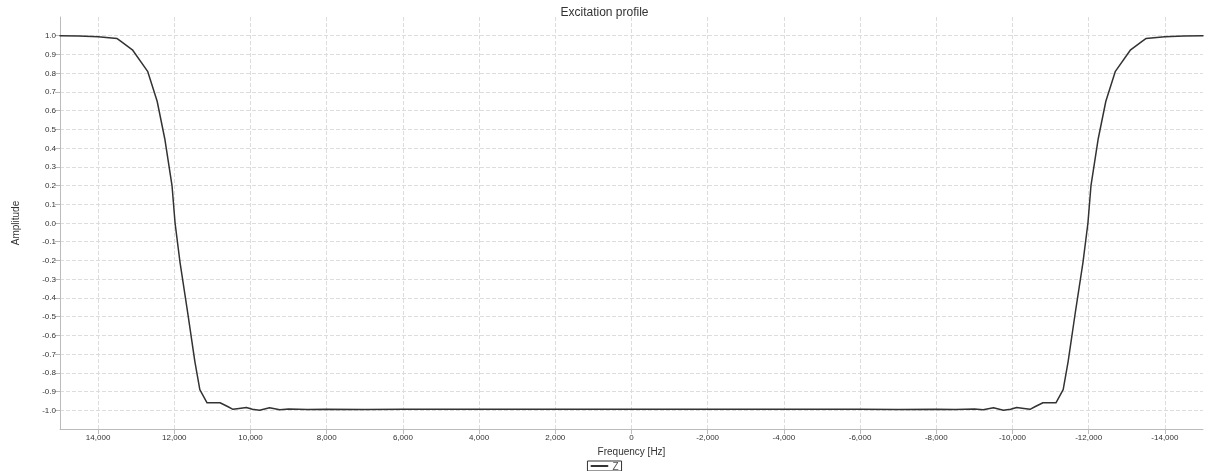  I want to click on x-tick-label: 12,000, so click(175, 437).